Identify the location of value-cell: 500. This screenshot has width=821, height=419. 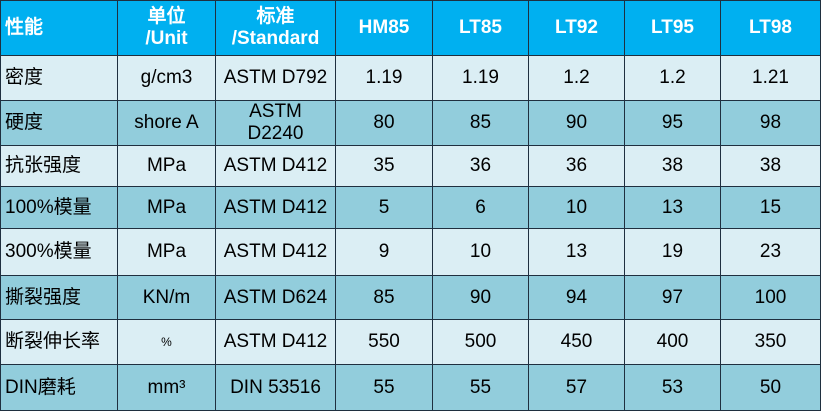
(480, 342).